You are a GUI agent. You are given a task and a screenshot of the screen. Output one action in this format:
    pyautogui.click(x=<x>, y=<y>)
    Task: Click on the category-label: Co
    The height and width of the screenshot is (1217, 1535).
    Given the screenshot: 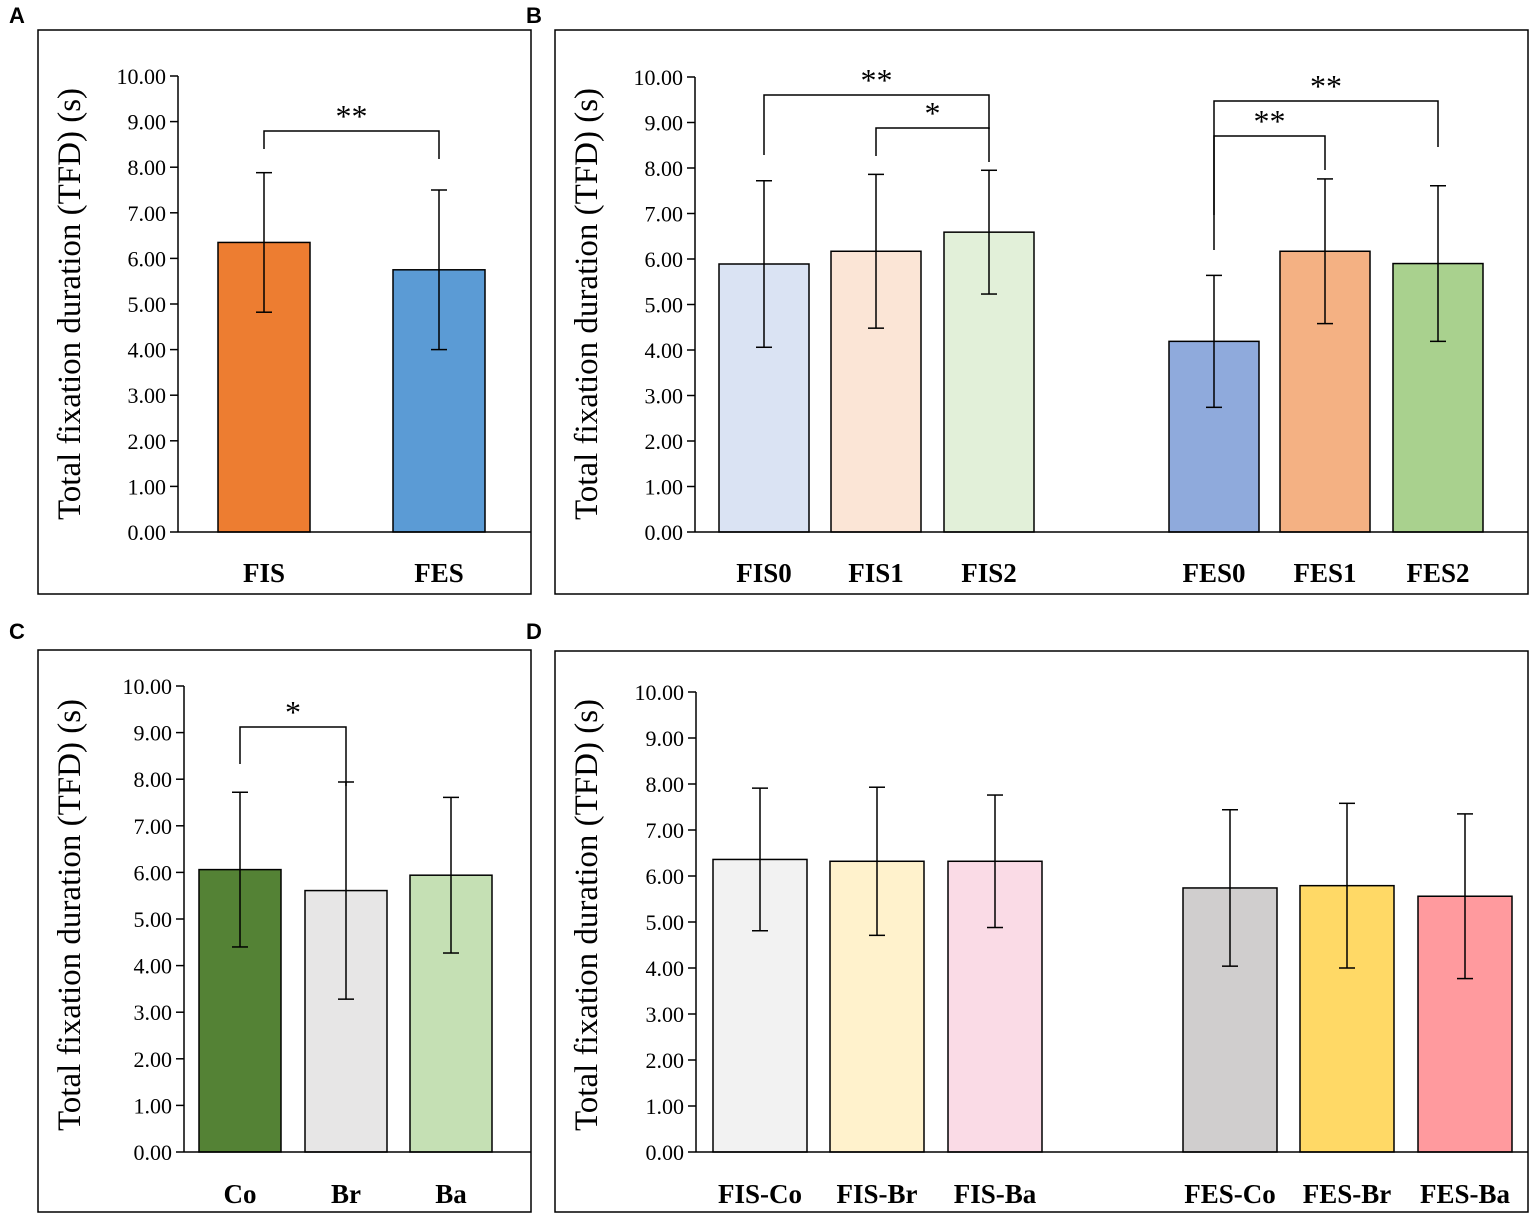 What is the action you would take?
    pyautogui.click(x=240, y=1194)
    